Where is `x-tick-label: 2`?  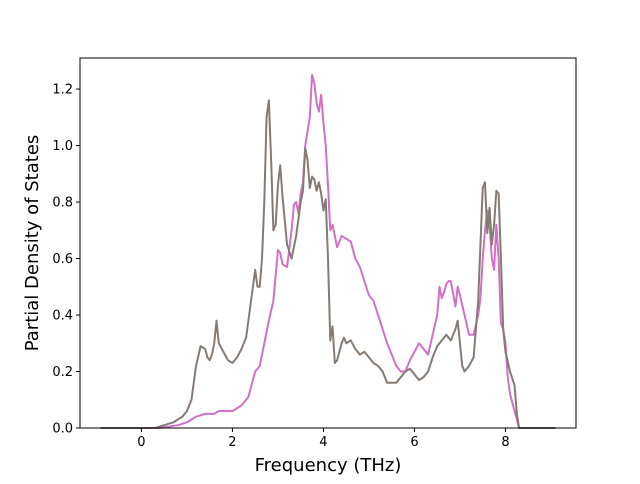
x-tick-label: 2 is located at coordinates (232, 442).